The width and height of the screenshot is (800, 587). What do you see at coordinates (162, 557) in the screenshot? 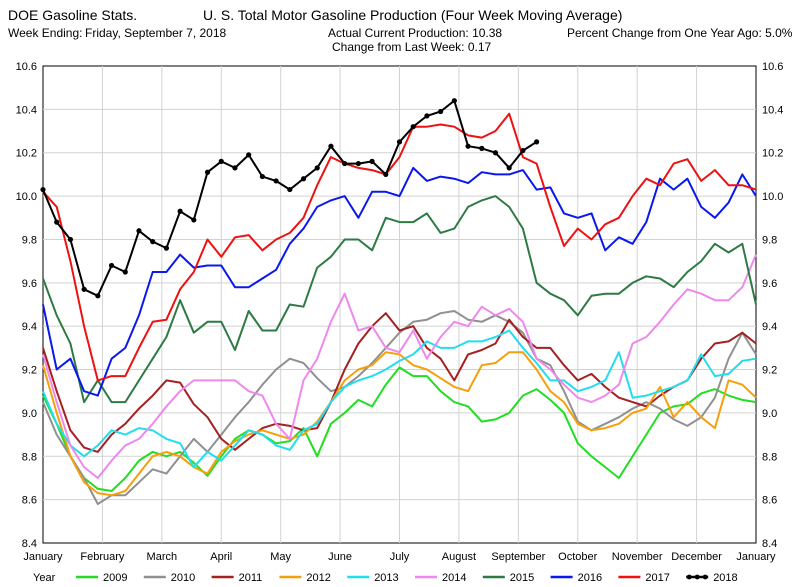
I see `x-tick-label: March` at bounding box center [162, 557].